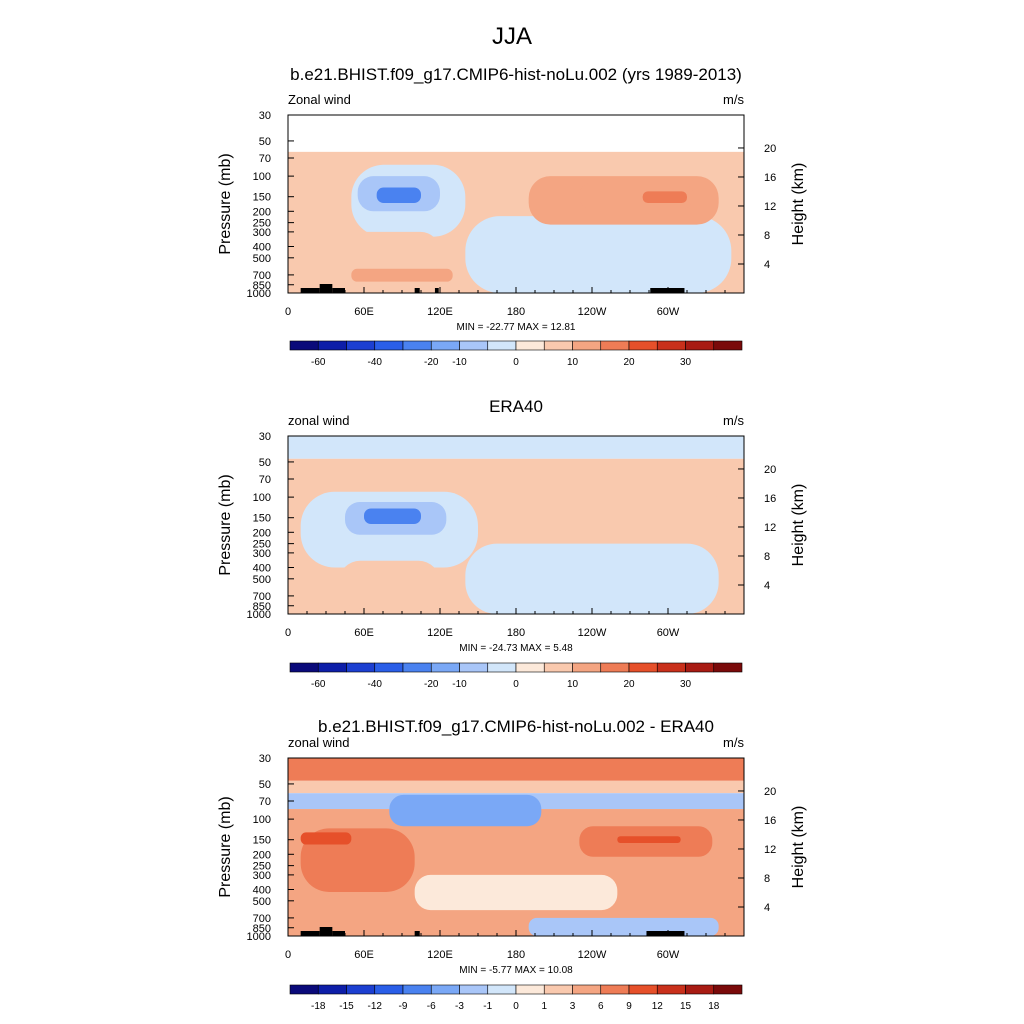 The image size is (1024, 1024). I want to click on height-tick-label: 8, so click(767, 879).